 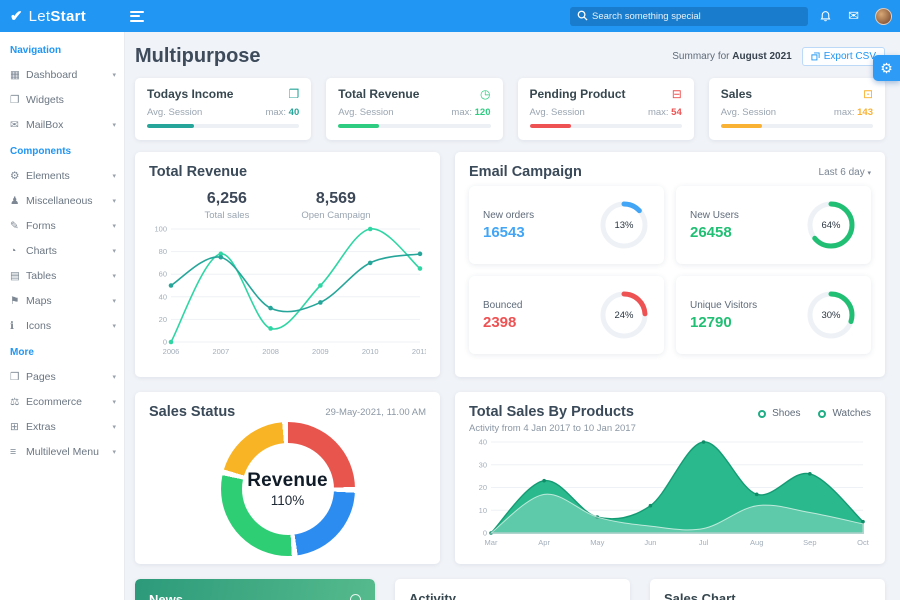 What do you see at coordinates (714, 215) in the screenshot?
I see `email-stat-label: New Users` at bounding box center [714, 215].